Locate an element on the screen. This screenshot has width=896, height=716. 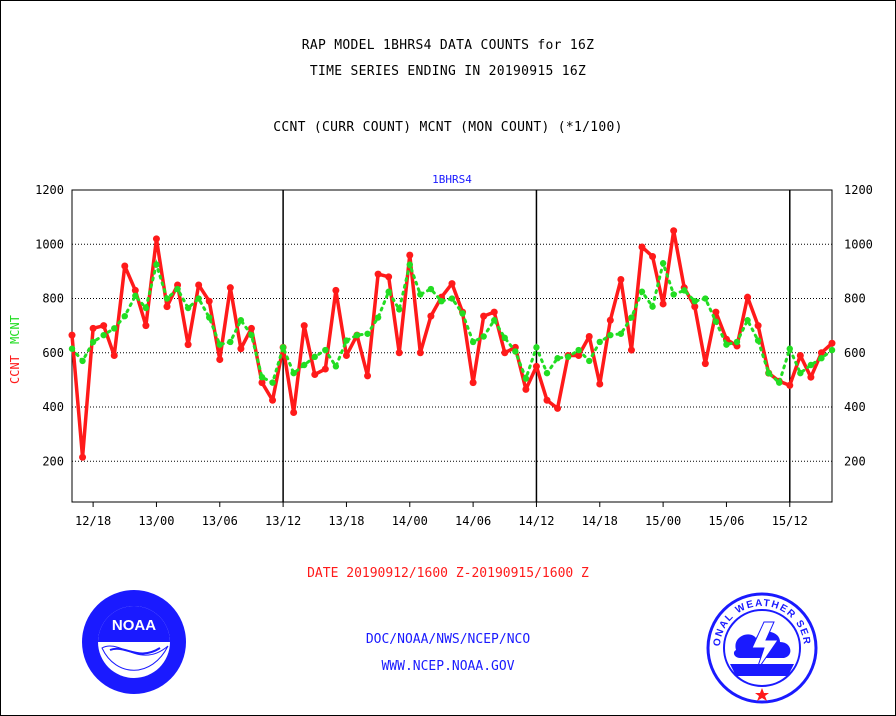
ytick-right-1000: 1000 is located at coordinates (858, 244).